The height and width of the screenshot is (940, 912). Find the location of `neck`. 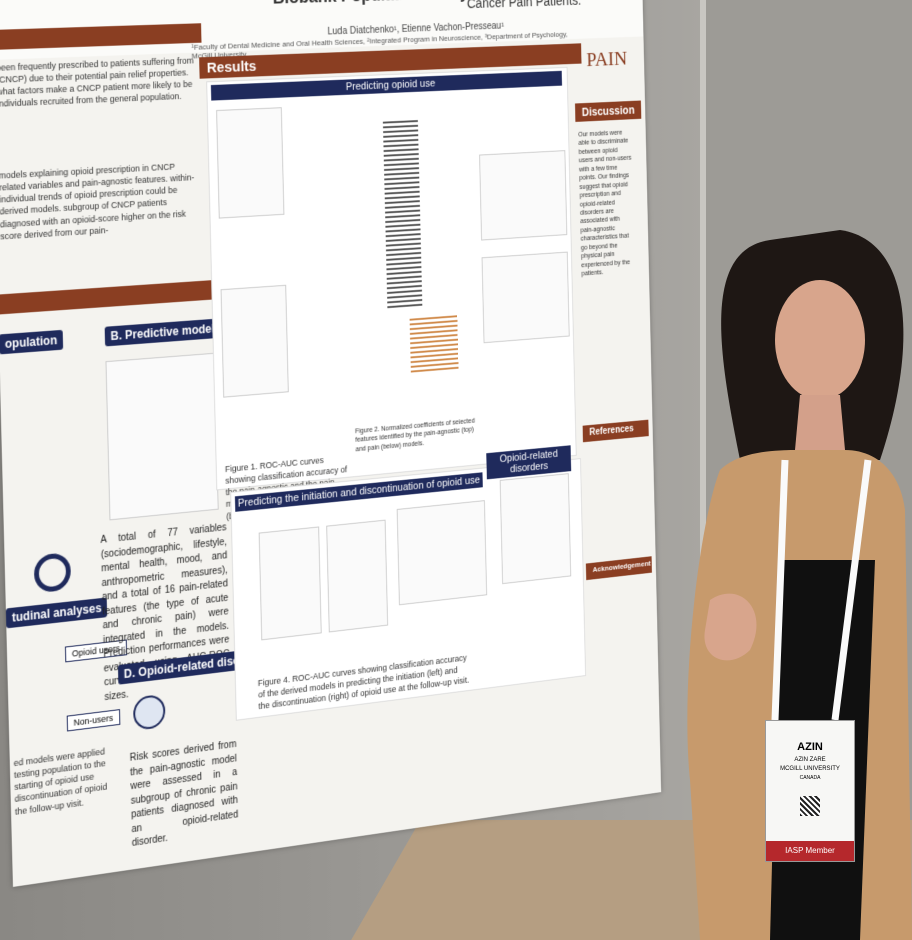

neck is located at coordinates (820, 422).